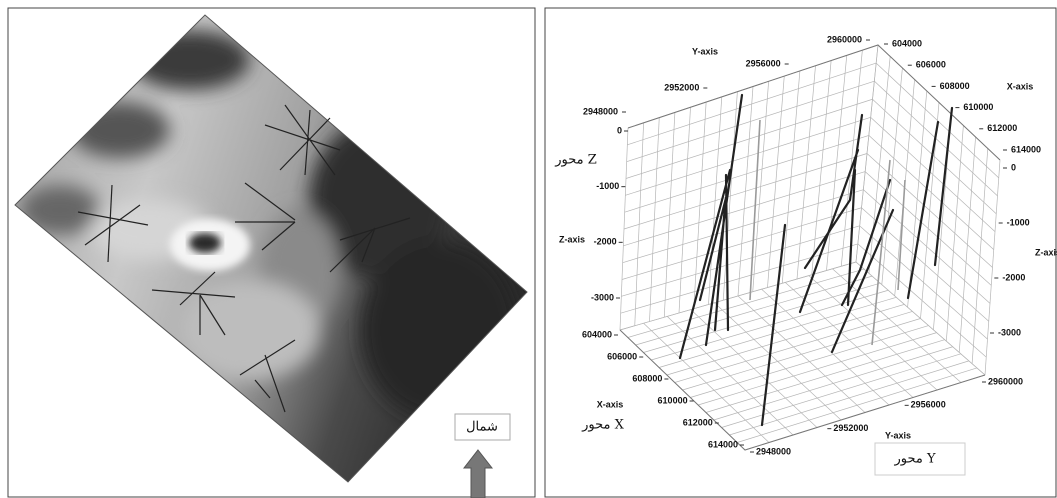 The width and height of the screenshot is (1057, 498). What do you see at coordinates (205, 243) in the screenshot?
I see `map-core` at bounding box center [205, 243].